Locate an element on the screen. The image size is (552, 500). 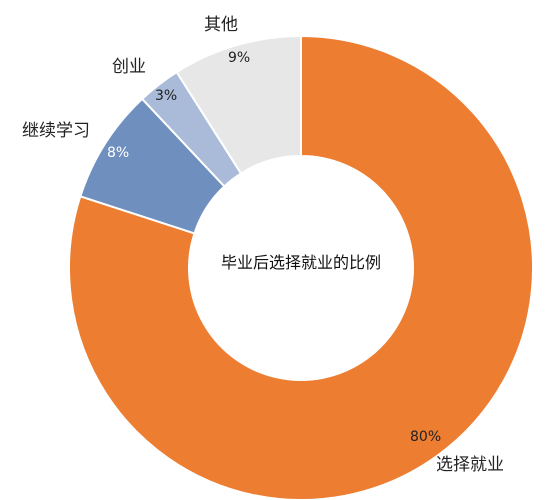
value-label-further-study: 8% is located at coordinates (118, 153).